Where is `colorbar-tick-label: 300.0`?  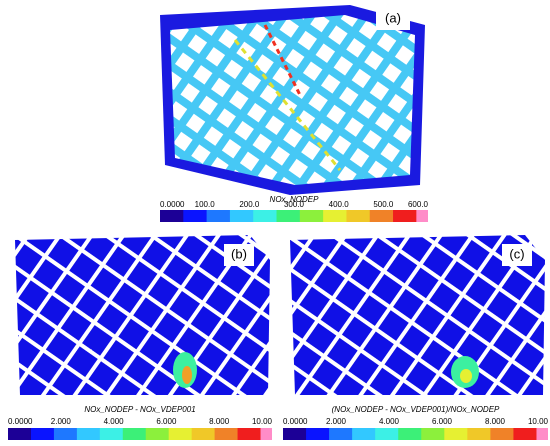 colorbar-tick-label: 300.0 is located at coordinates (294, 204).